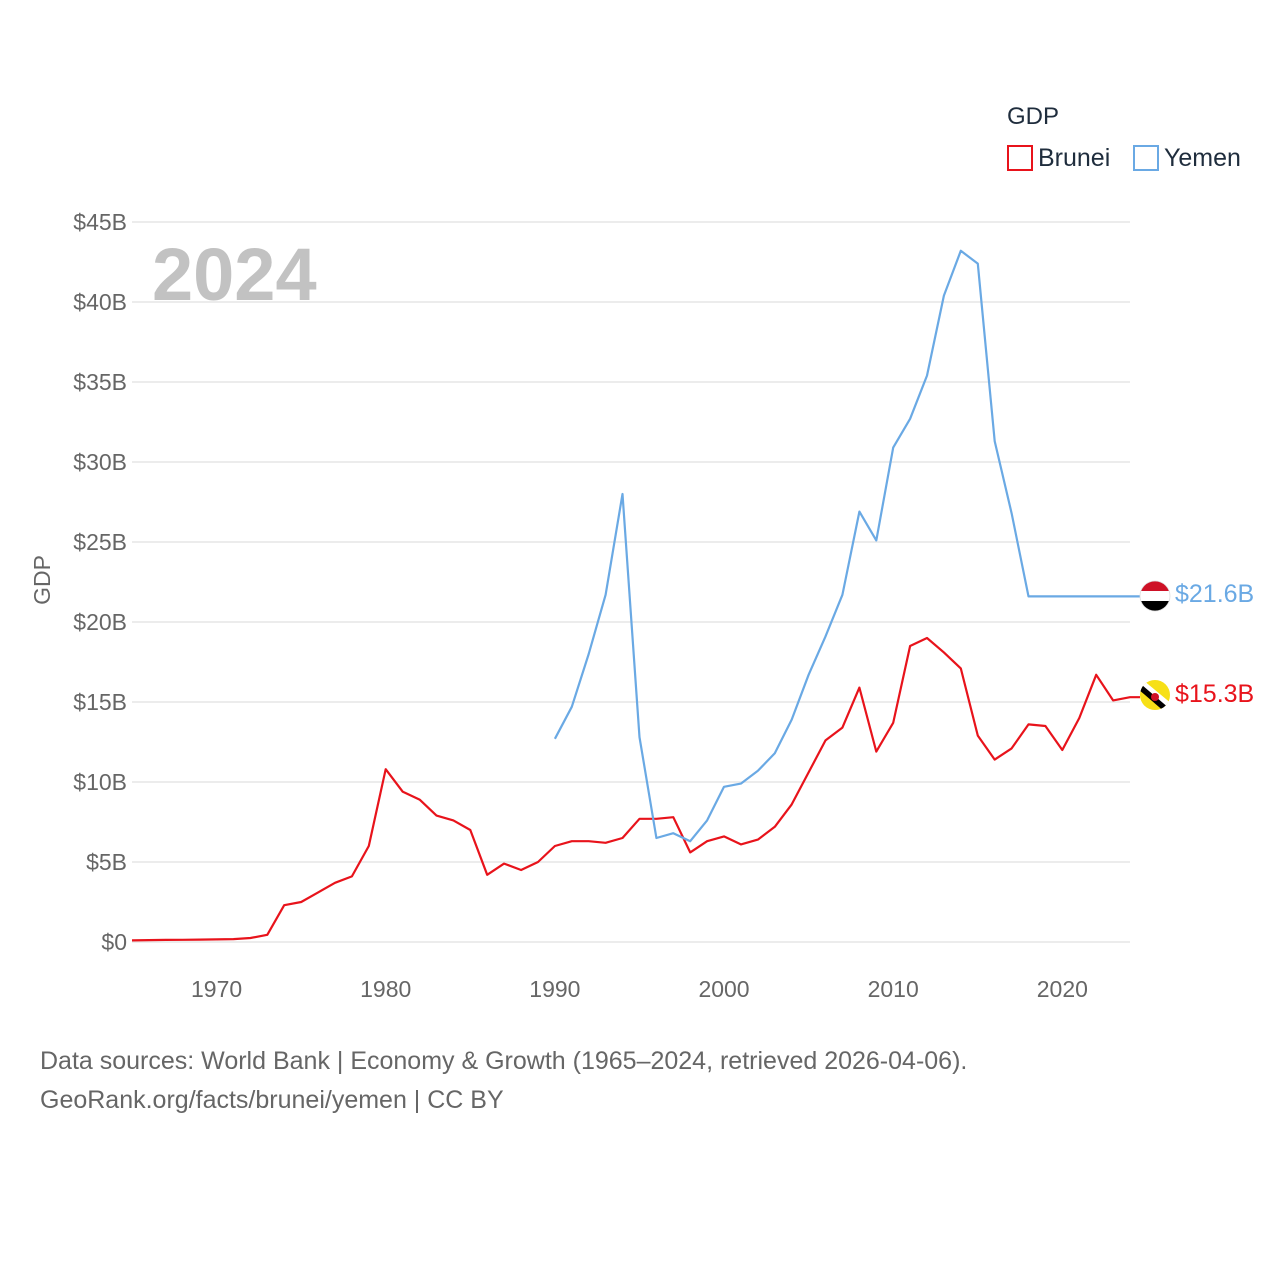 Image resolution: width=1280 pixels, height=1280 pixels. I want to click on y-tick-label: $45B, so click(100, 222).